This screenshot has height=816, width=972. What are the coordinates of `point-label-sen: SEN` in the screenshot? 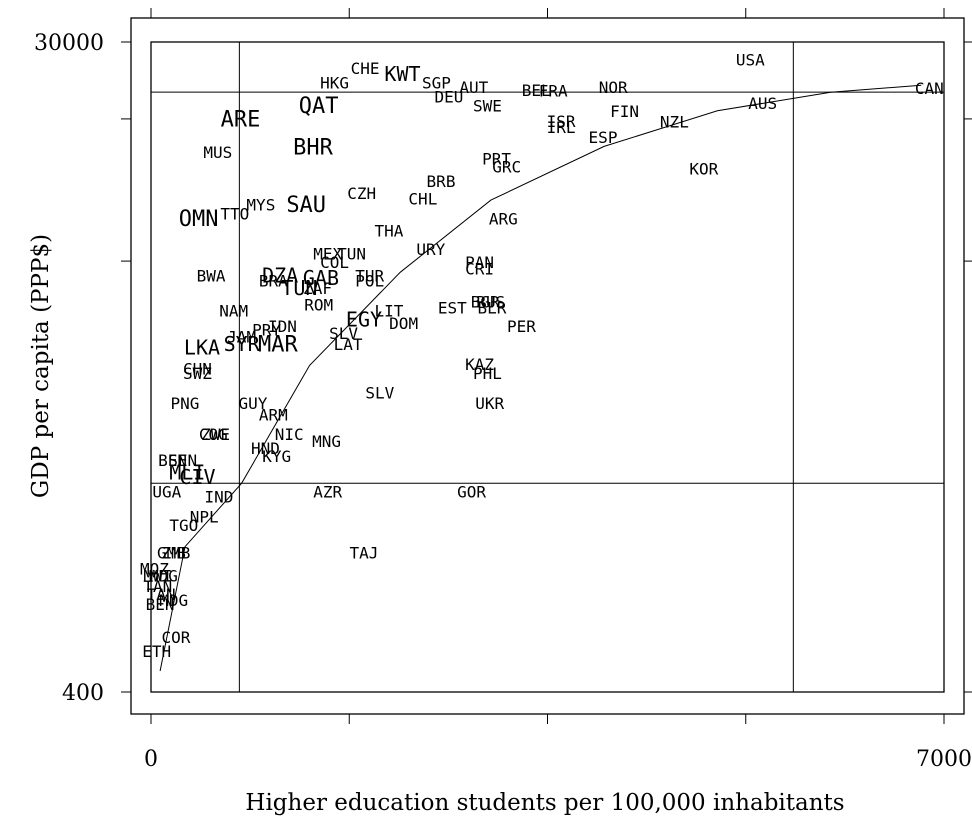 It's located at (182, 460).